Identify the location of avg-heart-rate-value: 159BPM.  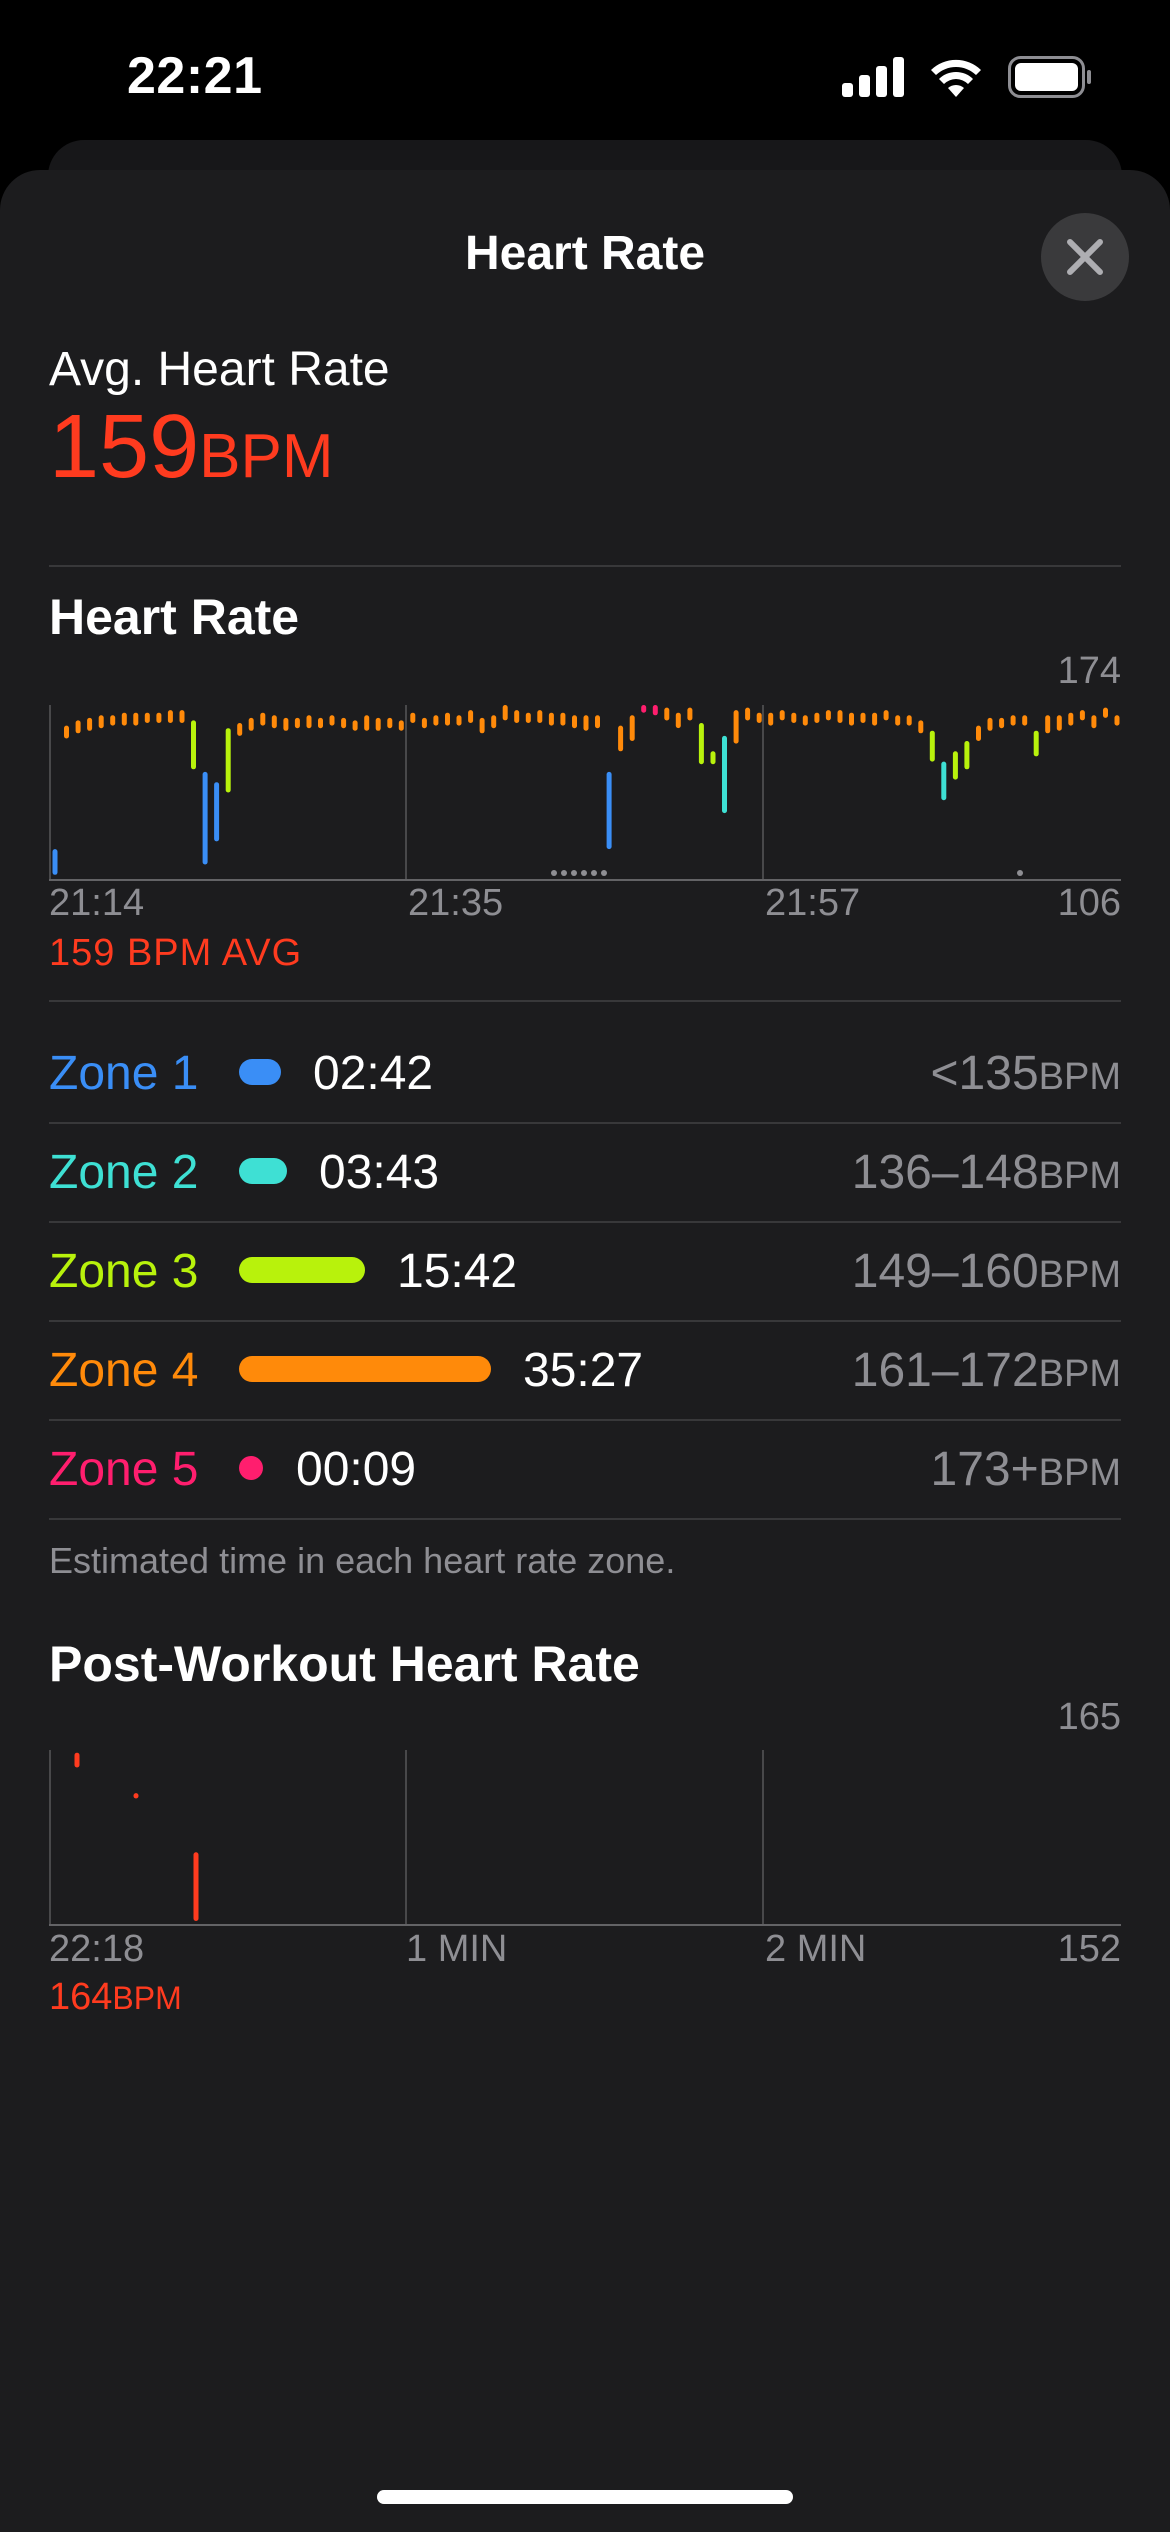
(191, 447).